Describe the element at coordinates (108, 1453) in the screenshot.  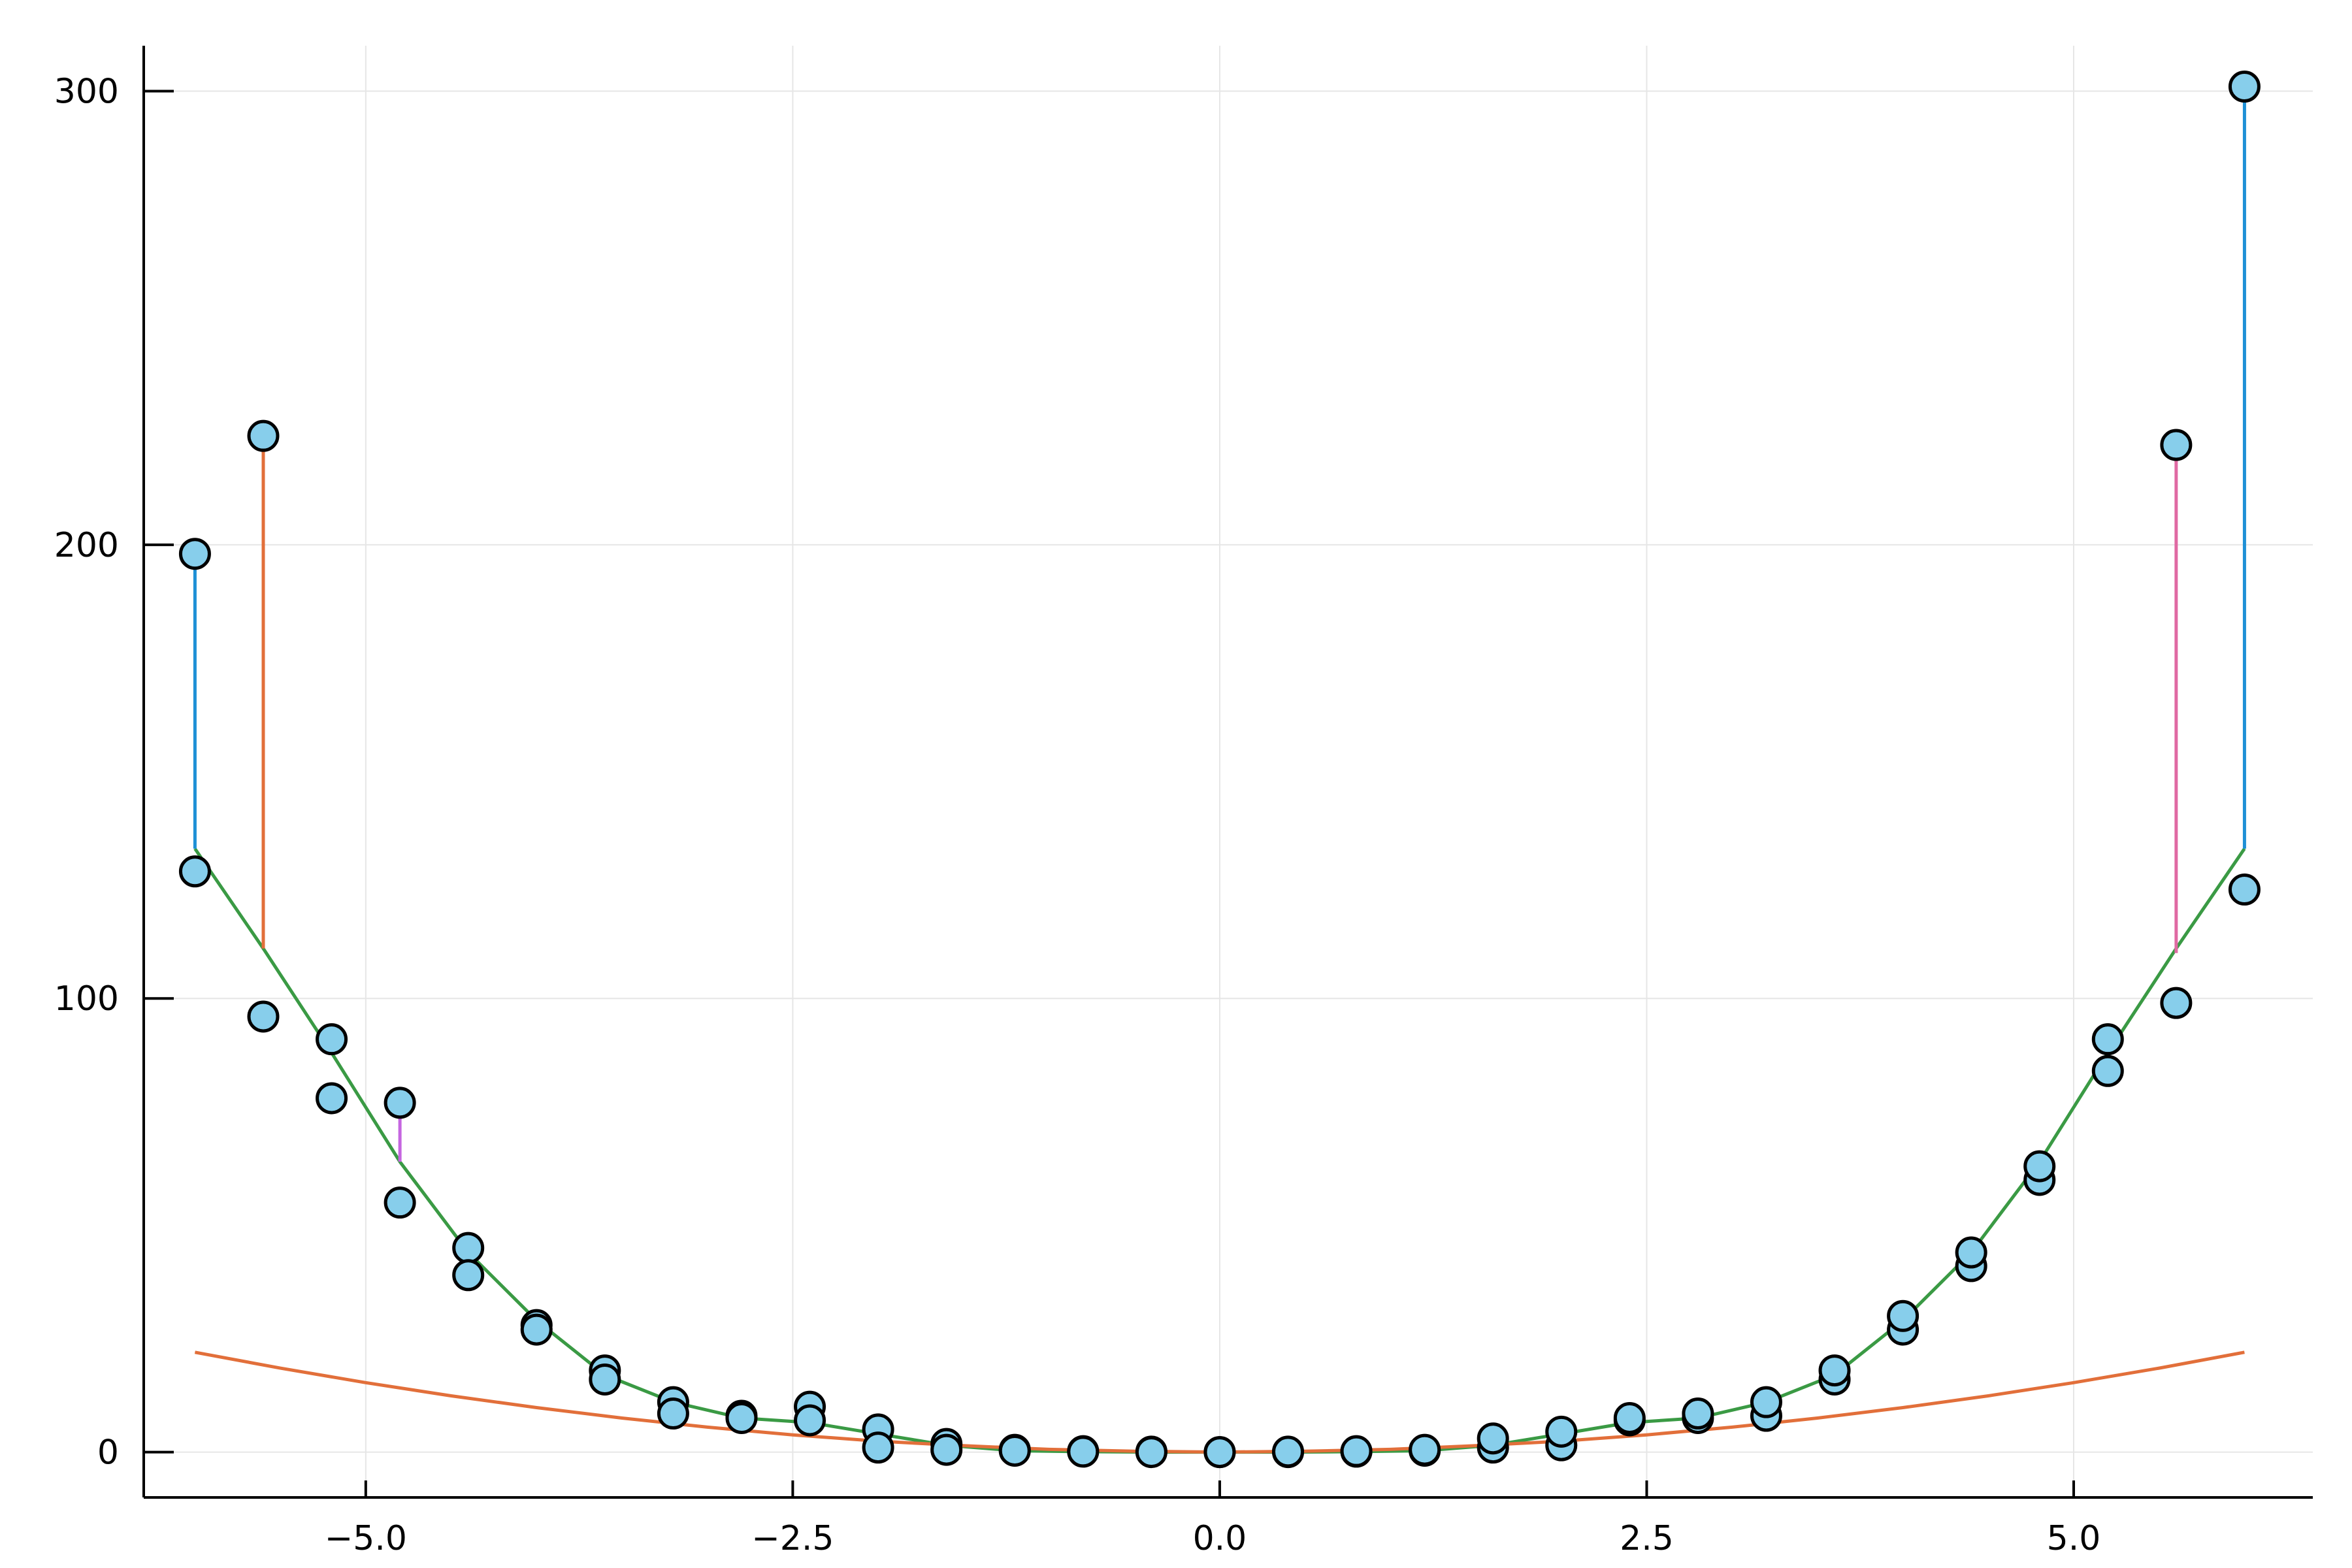
I see `y-tick-label: 0` at that location.